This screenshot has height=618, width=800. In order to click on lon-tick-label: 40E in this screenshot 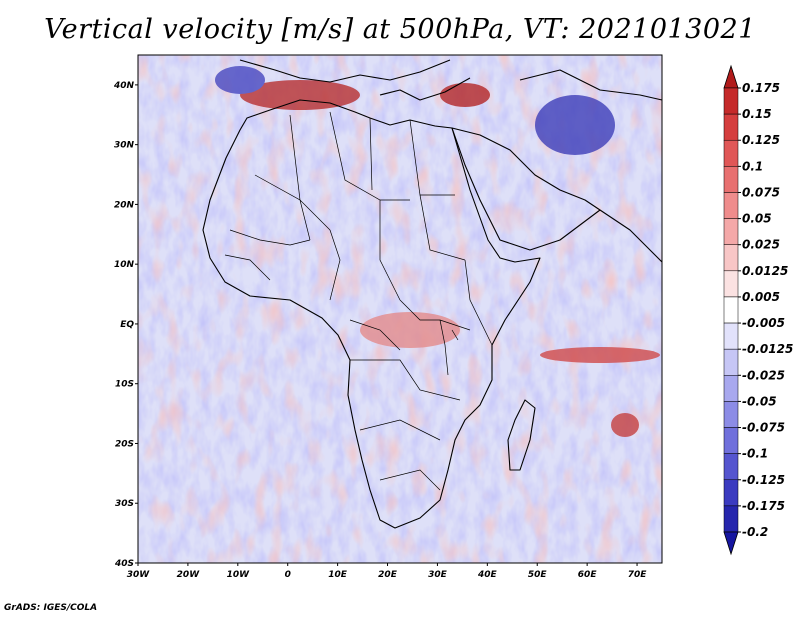, I will do `click(487, 575)`.